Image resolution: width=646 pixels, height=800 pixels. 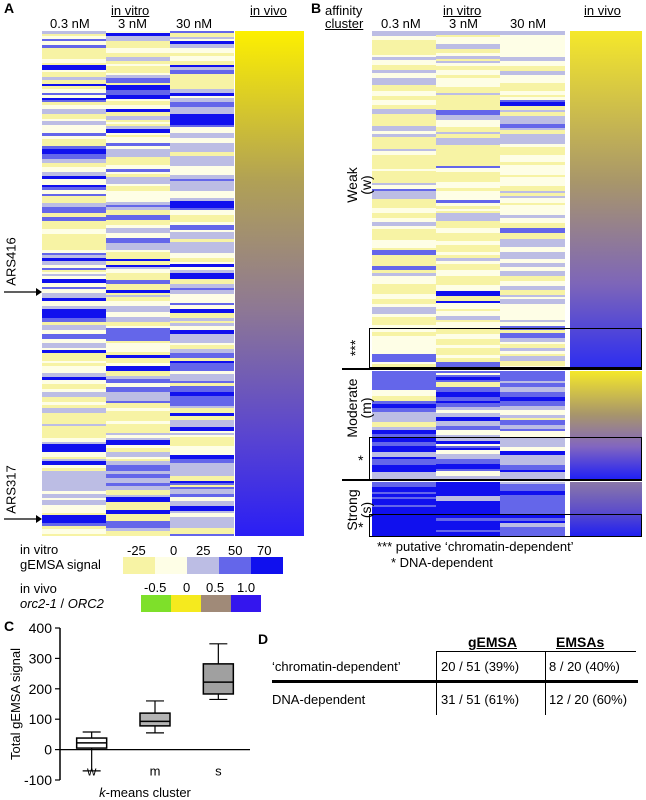 What do you see at coordinates (505, 348) in the screenshot?
I see `box-chromatin-dependent` at bounding box center [505, 348].